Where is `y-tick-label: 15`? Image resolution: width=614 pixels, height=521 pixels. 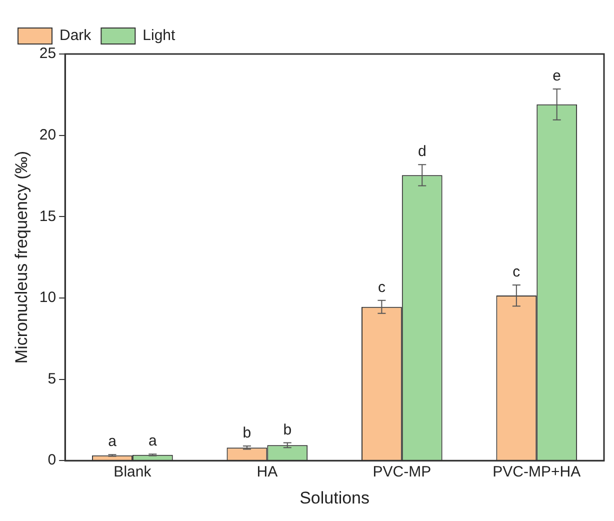
y-tick-label: 15 is located at coordinates (47, 216).